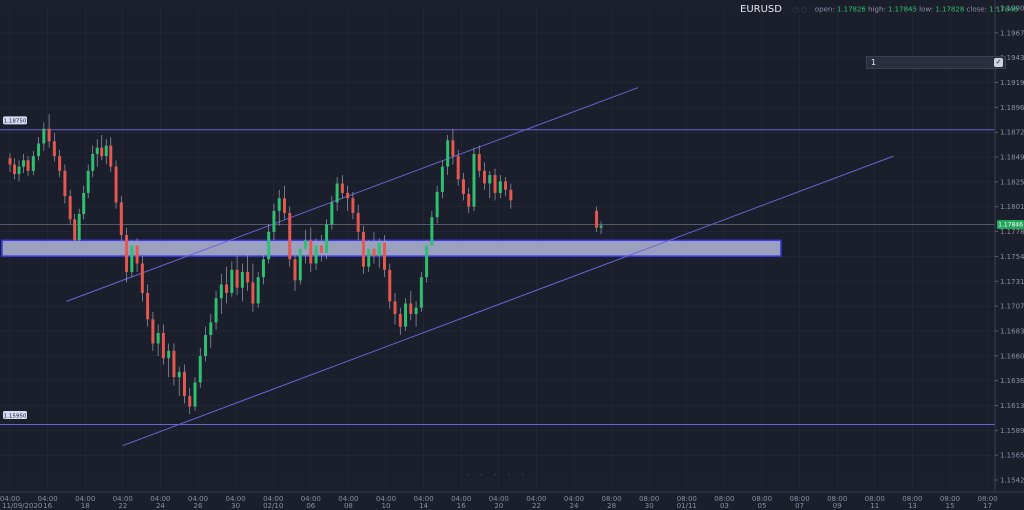 This screenshot has width=1024, height=510. I want to click on status-dots-icon: ◌ ◌, so click(799, 9).